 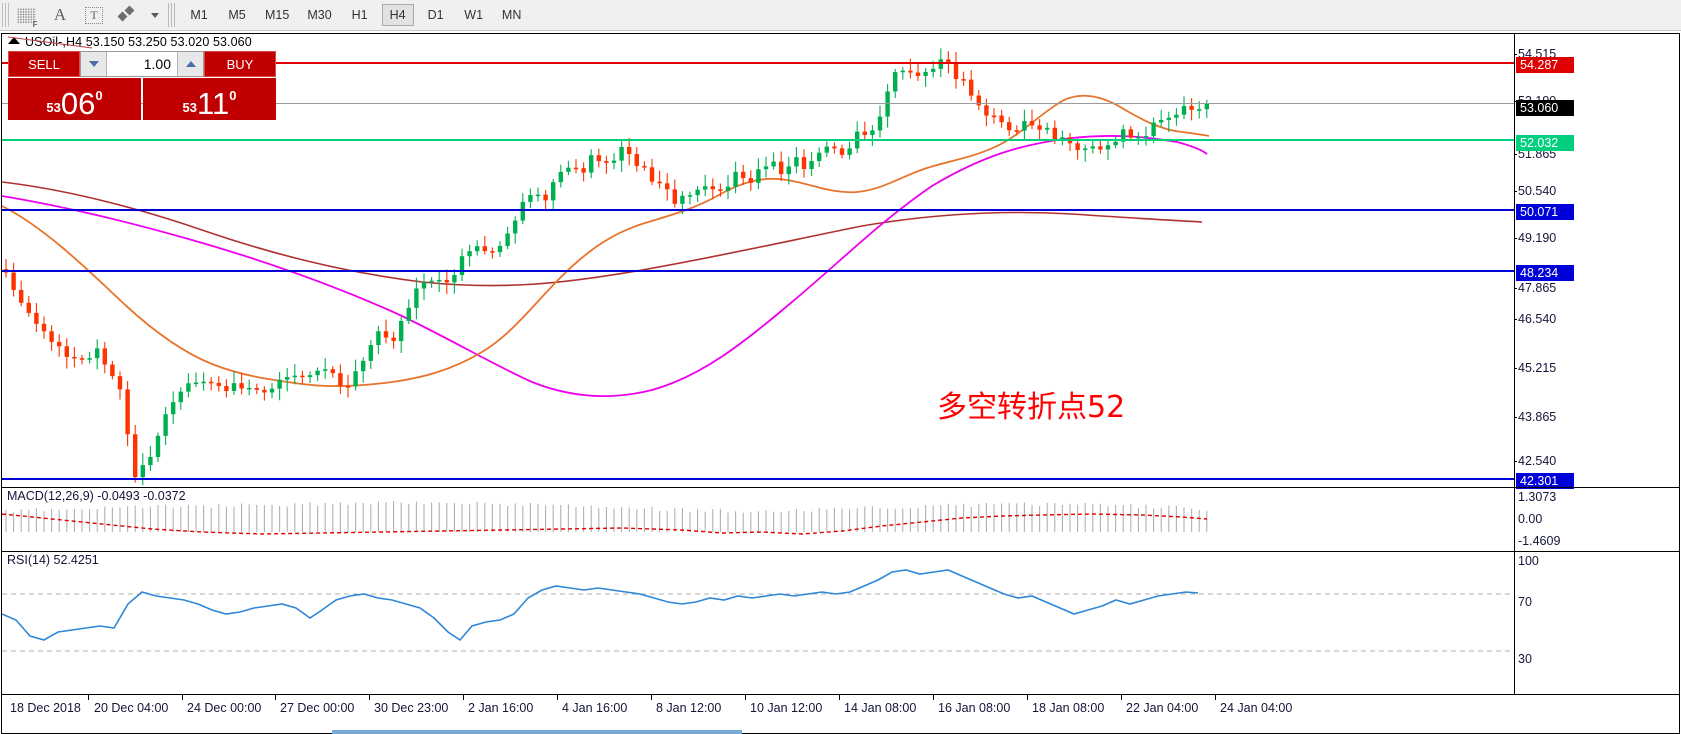 What do you see at coordinates (213, 103) in the screenshot?
I see `buy-price-main: 11` at bounding box center [213, 103].